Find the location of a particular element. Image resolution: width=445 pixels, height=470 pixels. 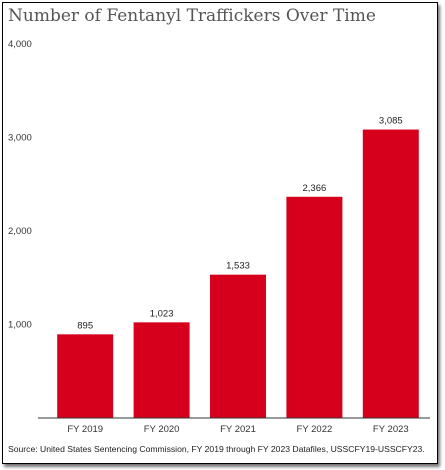

data-label: 1,533 is located at coordinates (238, 266).